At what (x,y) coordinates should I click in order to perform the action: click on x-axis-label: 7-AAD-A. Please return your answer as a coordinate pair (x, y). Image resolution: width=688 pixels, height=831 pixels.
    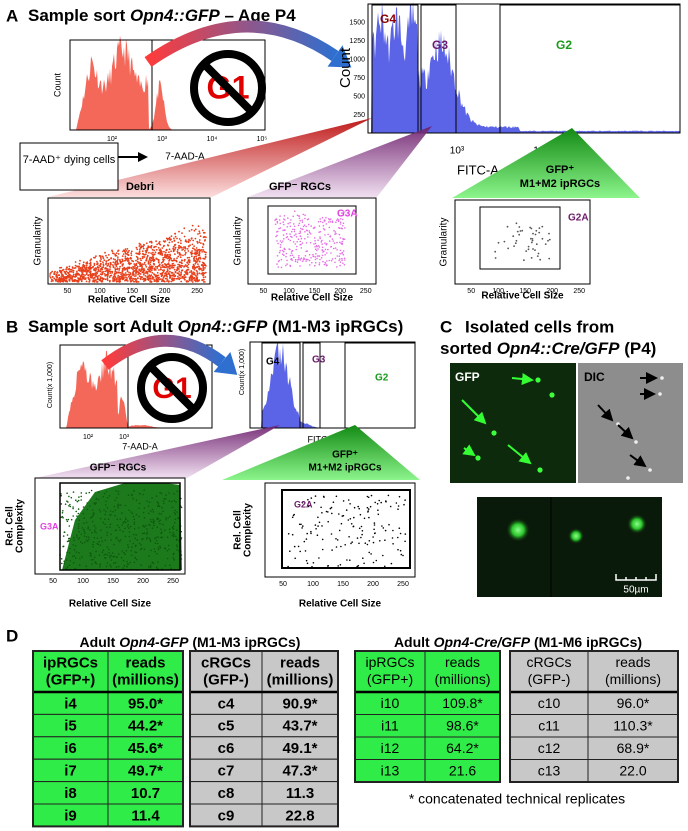
    Looking at the image, I should click on (185, 157).